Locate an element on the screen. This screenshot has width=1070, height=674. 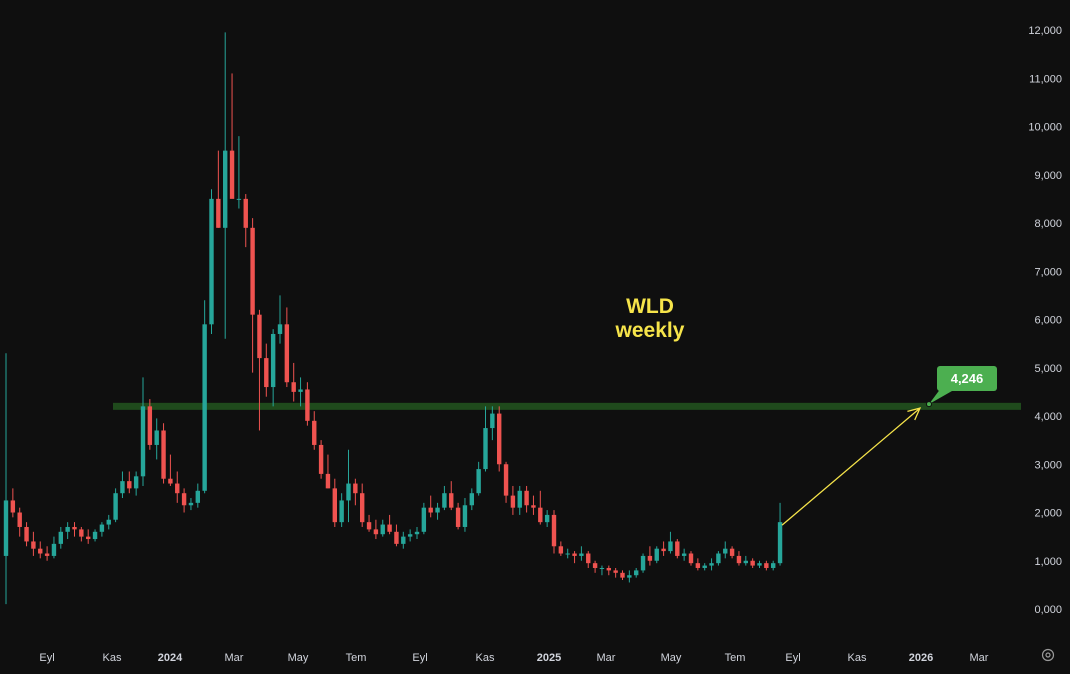
y-tick-label: 7,000 is located at coordinates (1048, 272).